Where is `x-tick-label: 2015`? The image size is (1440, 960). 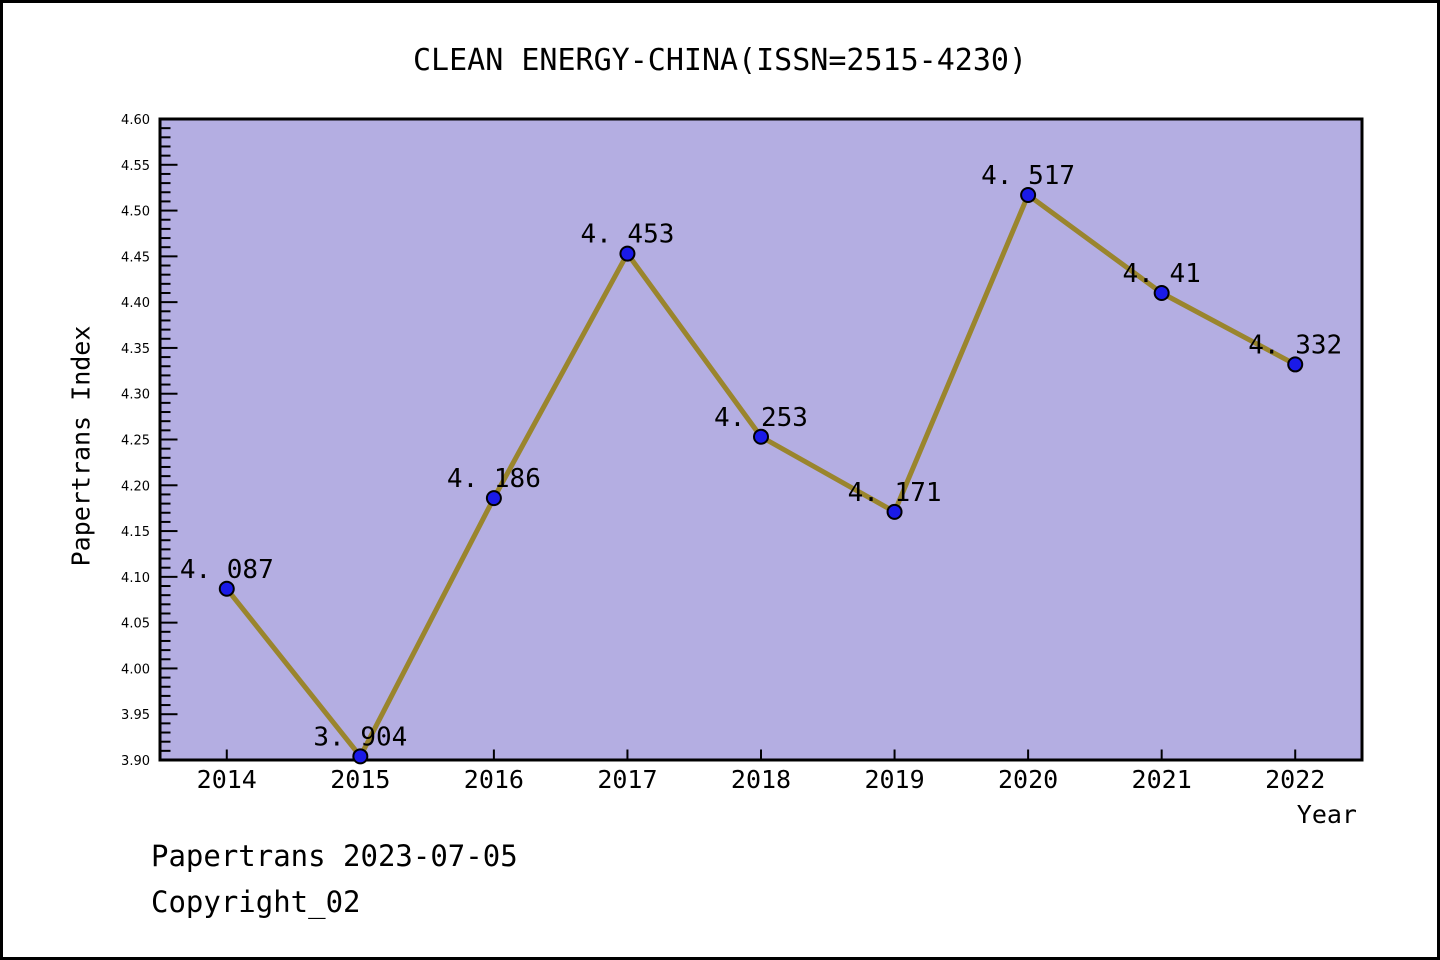 x-tick-label: 2015 is located at coordinates (360, 779).